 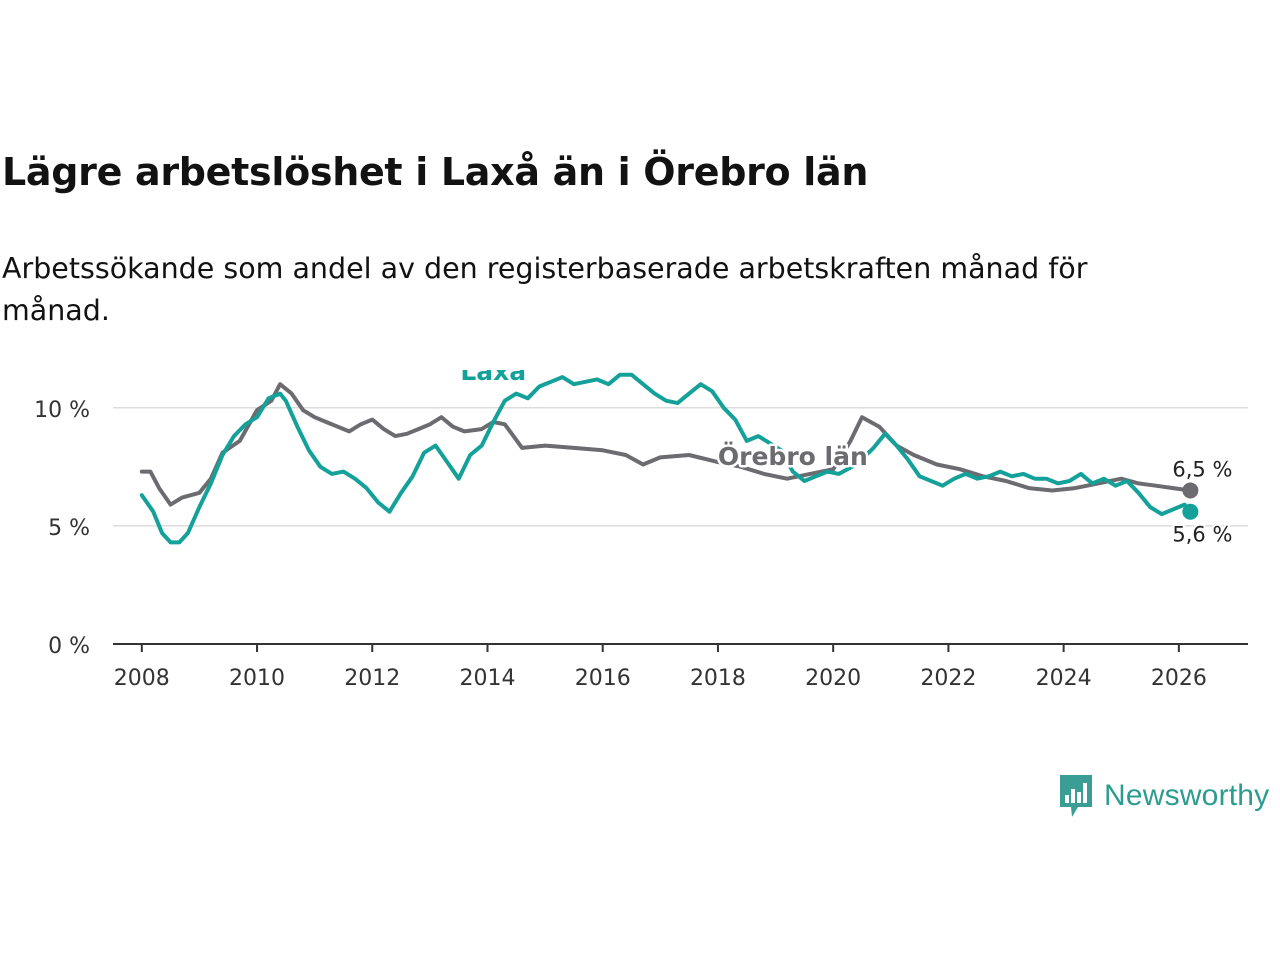 I want to click on series-end-label: 5,6 %, so click(x=1202, y=535).